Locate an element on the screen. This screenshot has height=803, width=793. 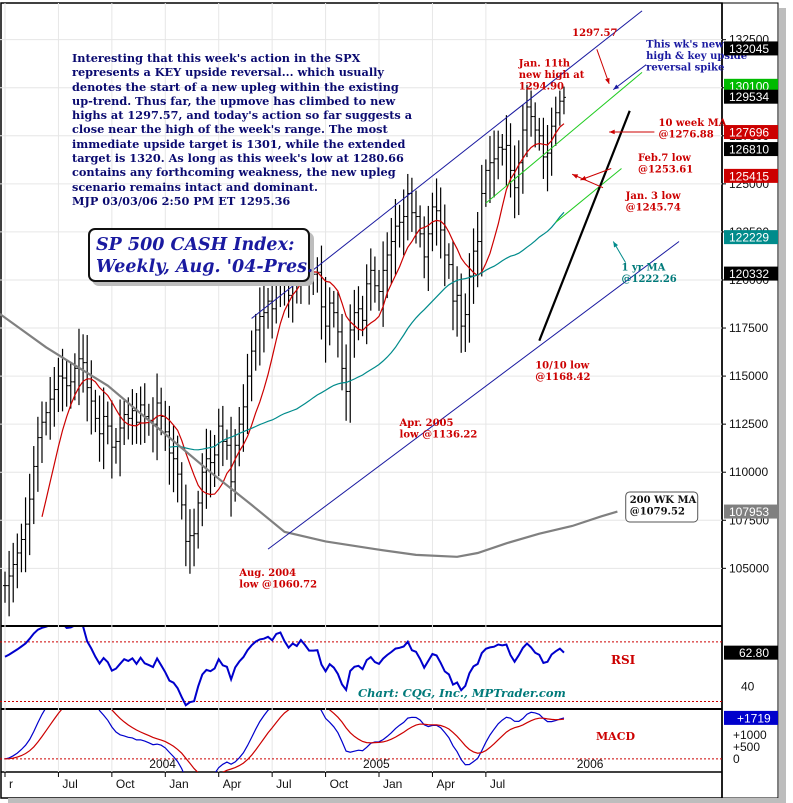
price-tick-label-0: 105000 is located at coordinates (749, 568).